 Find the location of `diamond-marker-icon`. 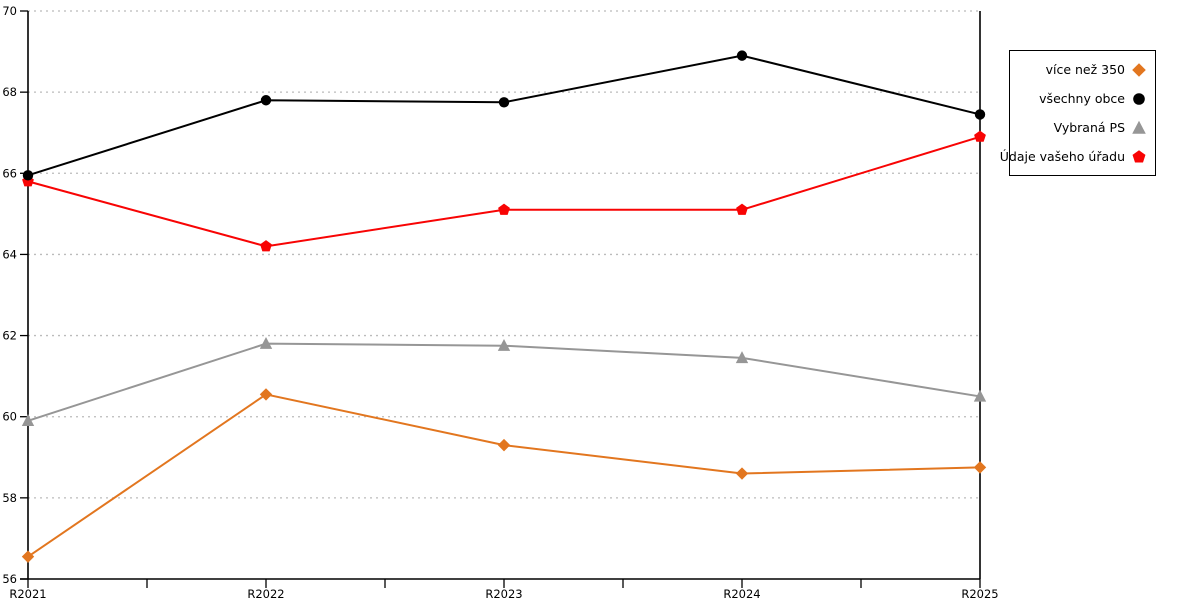

diamond-marker-icon is located at coordinates (1139, 69).